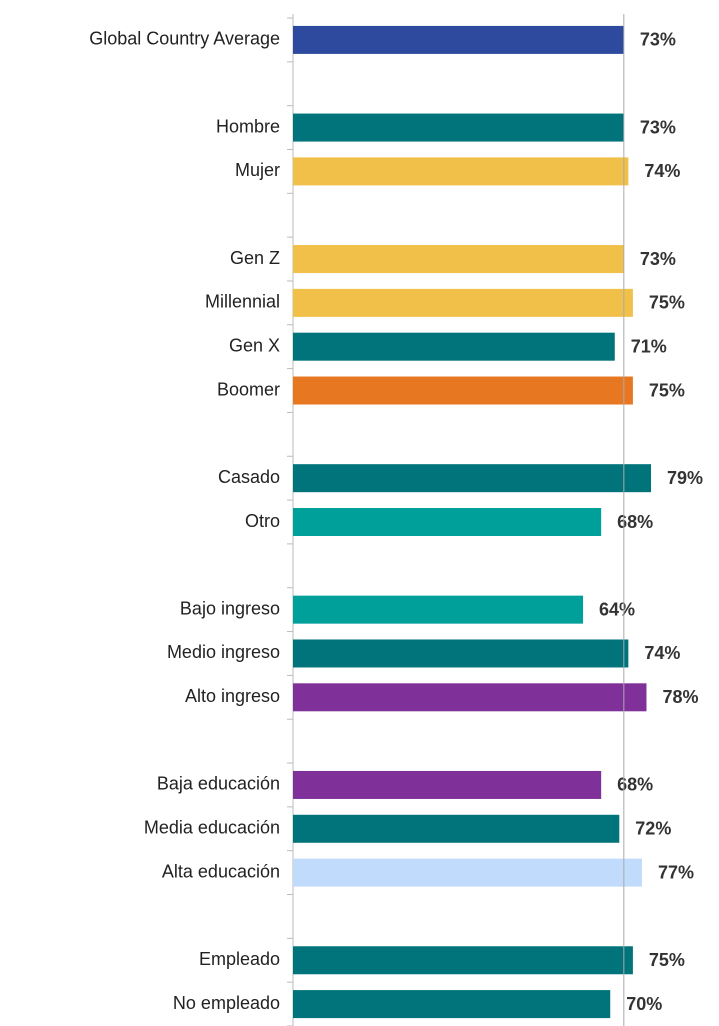 This screenshot has width=719, height=1026. I want to click on value-label: 70%, so click(644, 1004).